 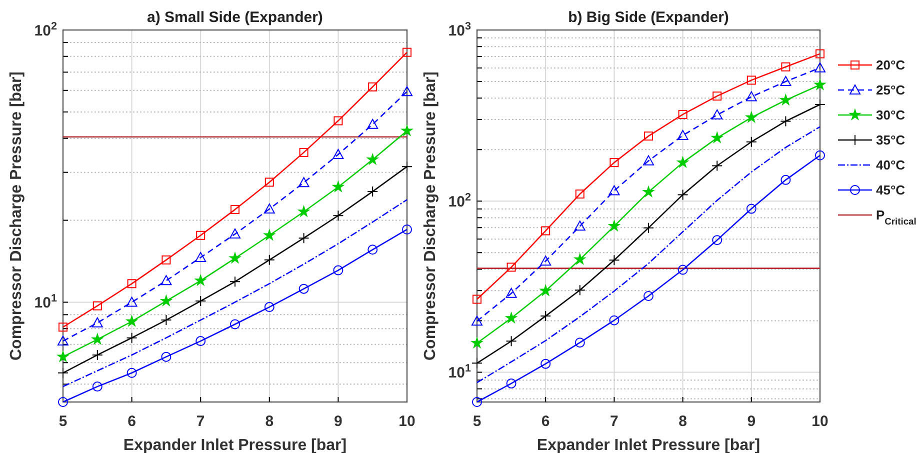 I want to click on legend-label: 35°C, so click(x=891, y=140).